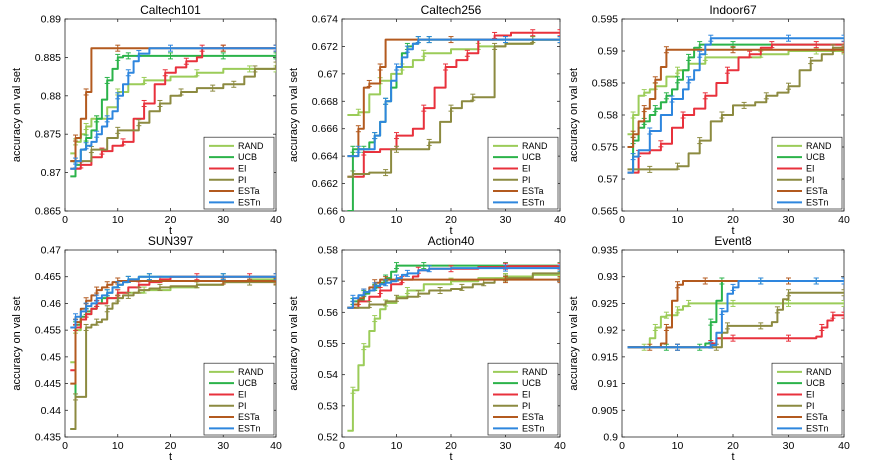 The height and width of the screenshot is (463, 878). Describe the element at coordinates (560, 446) in the screenshot. I see `x-tick-label: 40` at that location.